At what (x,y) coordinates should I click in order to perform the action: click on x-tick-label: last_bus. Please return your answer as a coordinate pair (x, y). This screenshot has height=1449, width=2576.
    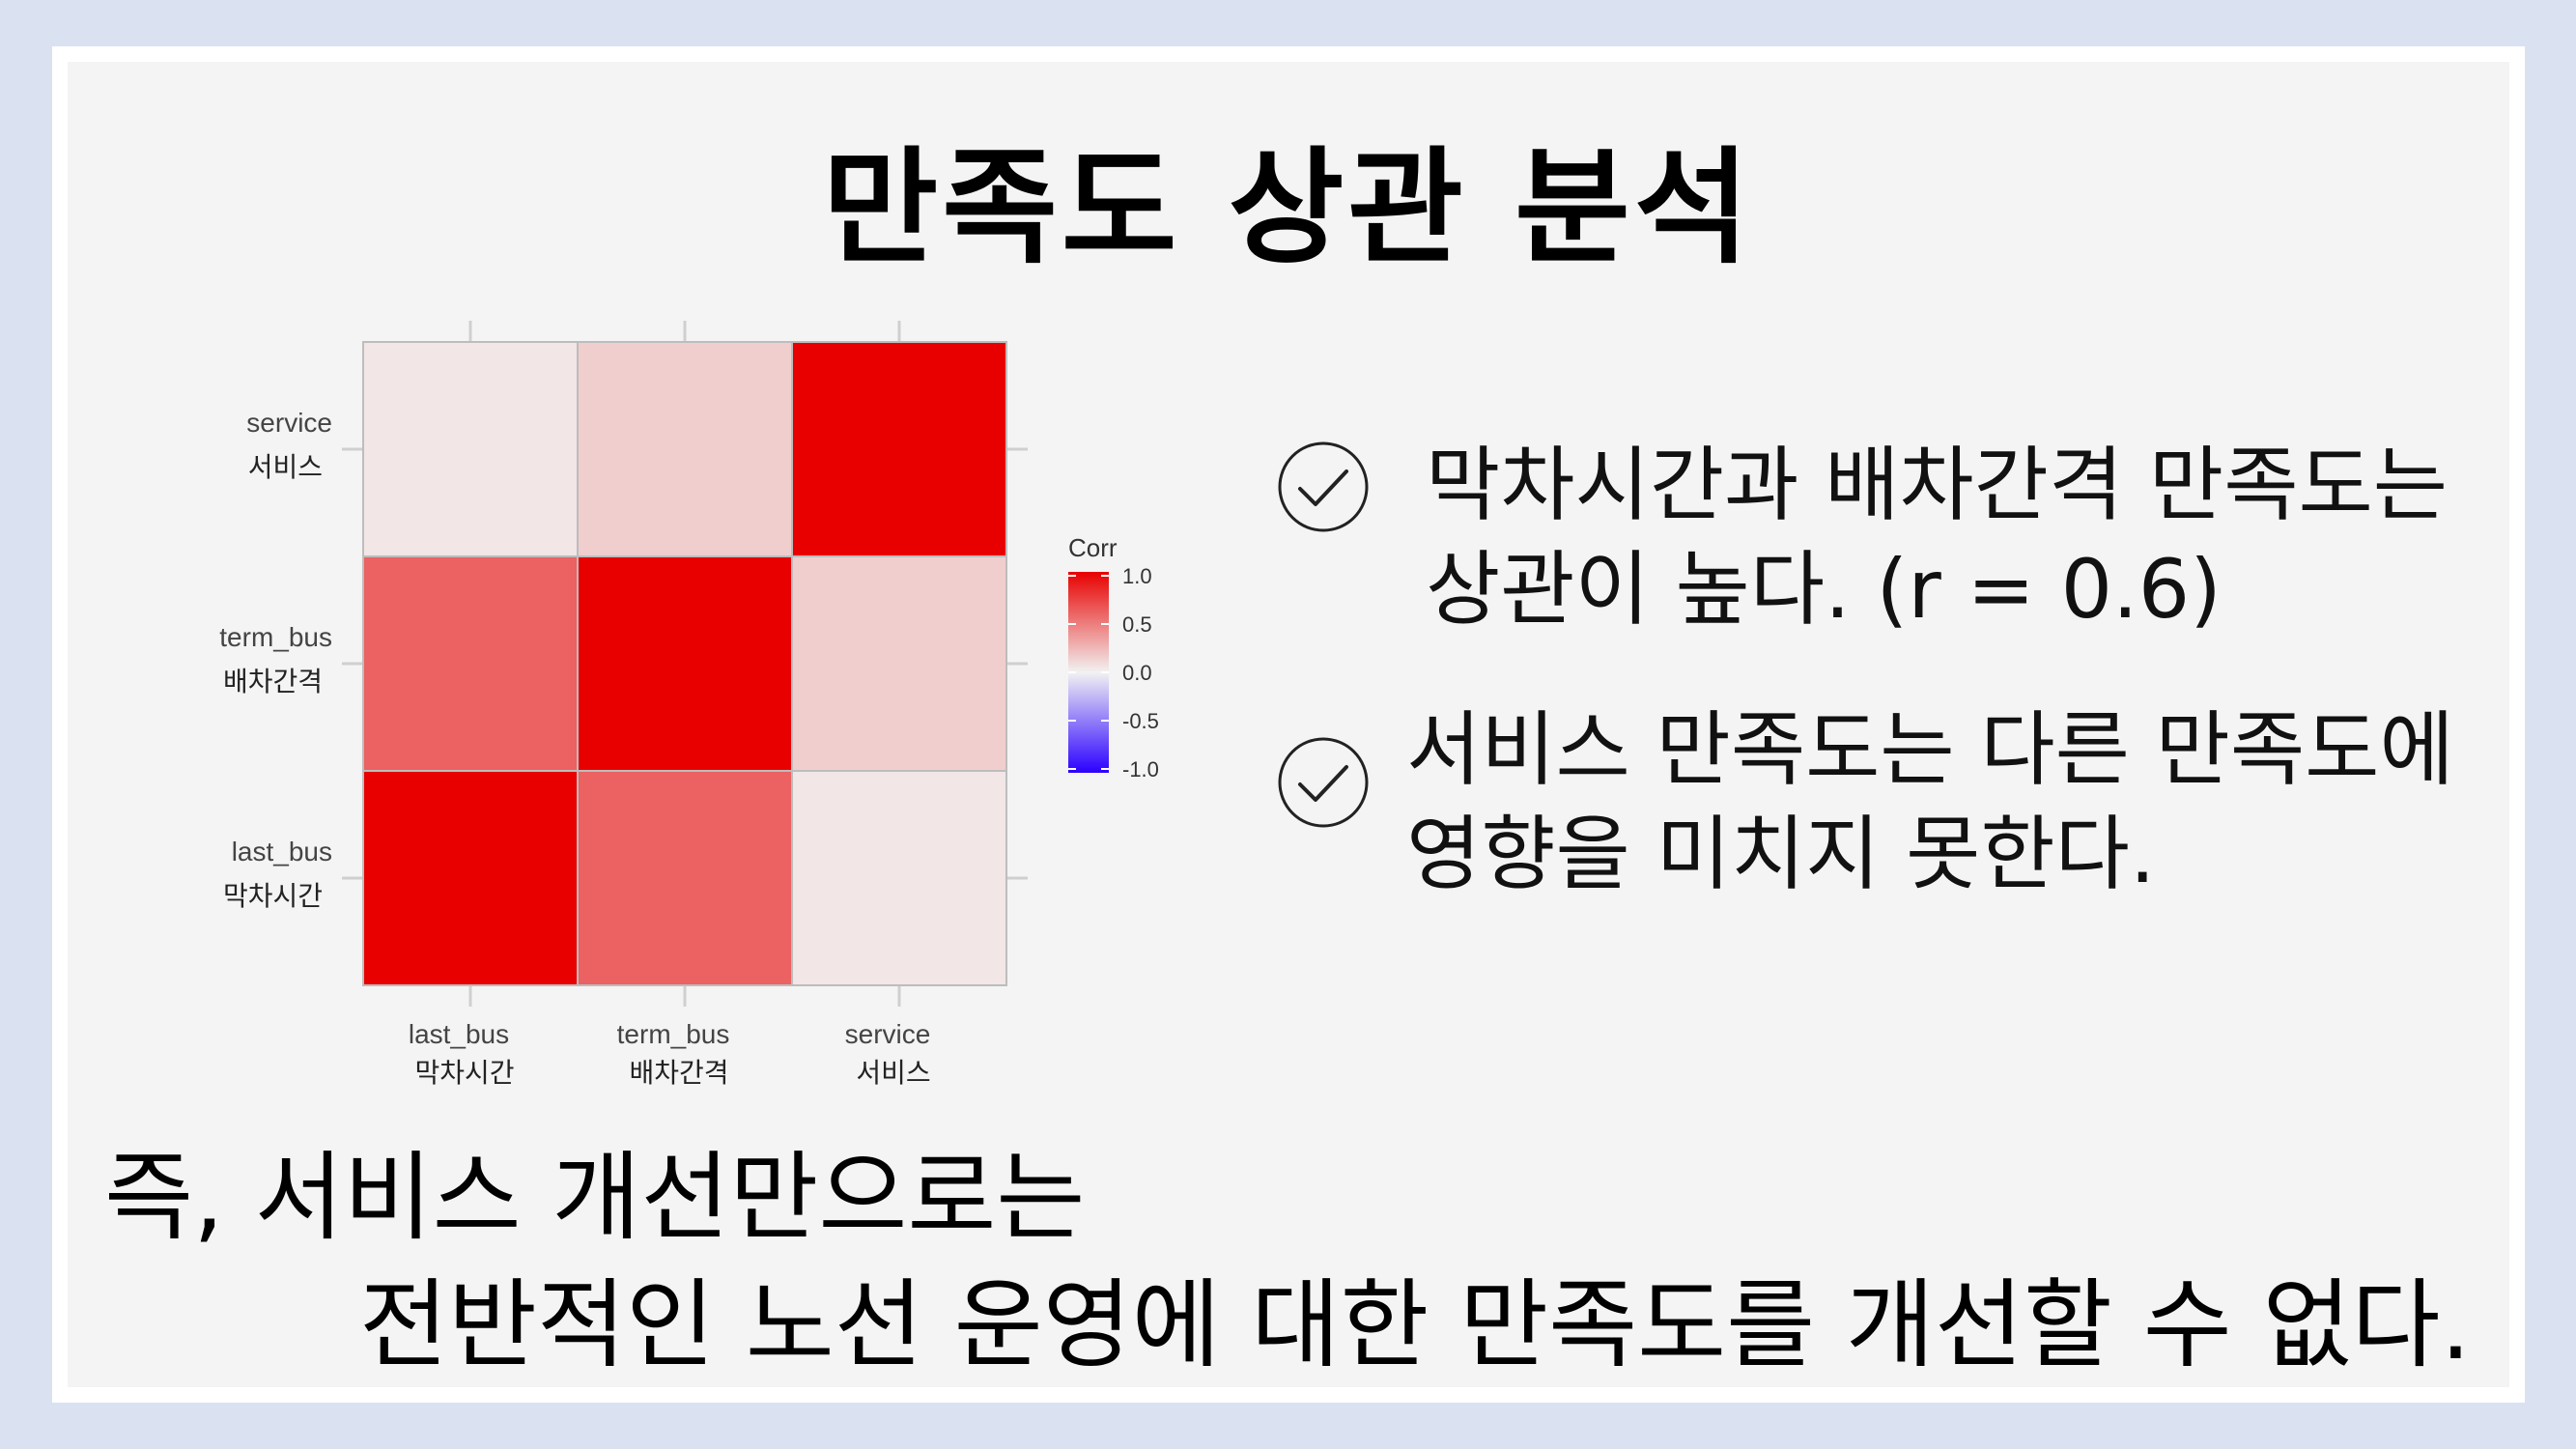
    Looking at the image, I should click on (459, 1034).